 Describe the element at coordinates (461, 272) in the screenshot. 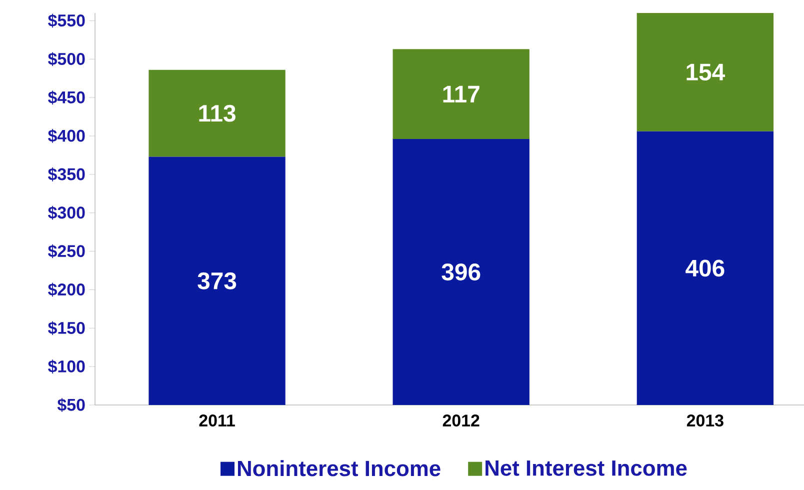

I see `data-label: 396` at that location.